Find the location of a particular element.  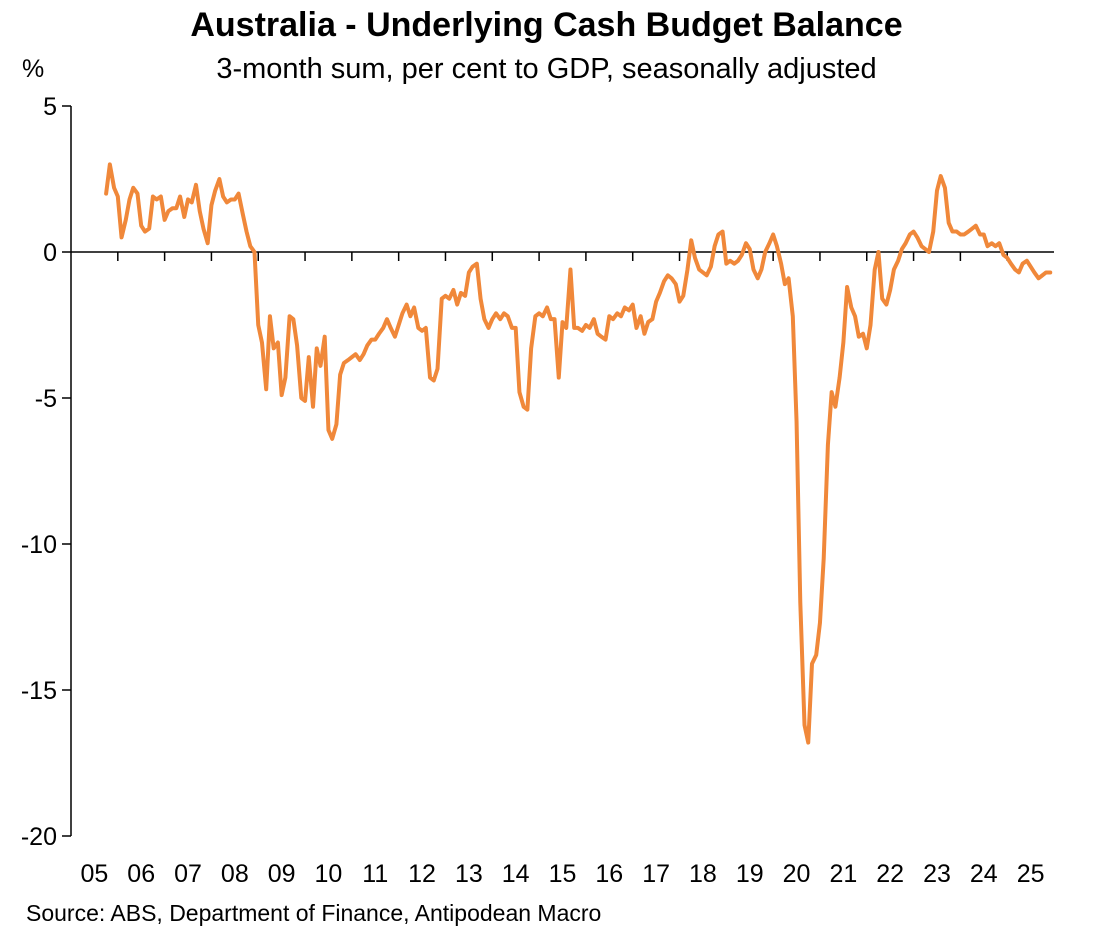

x-tick-label: 24 is located at coordinates (984, 874).